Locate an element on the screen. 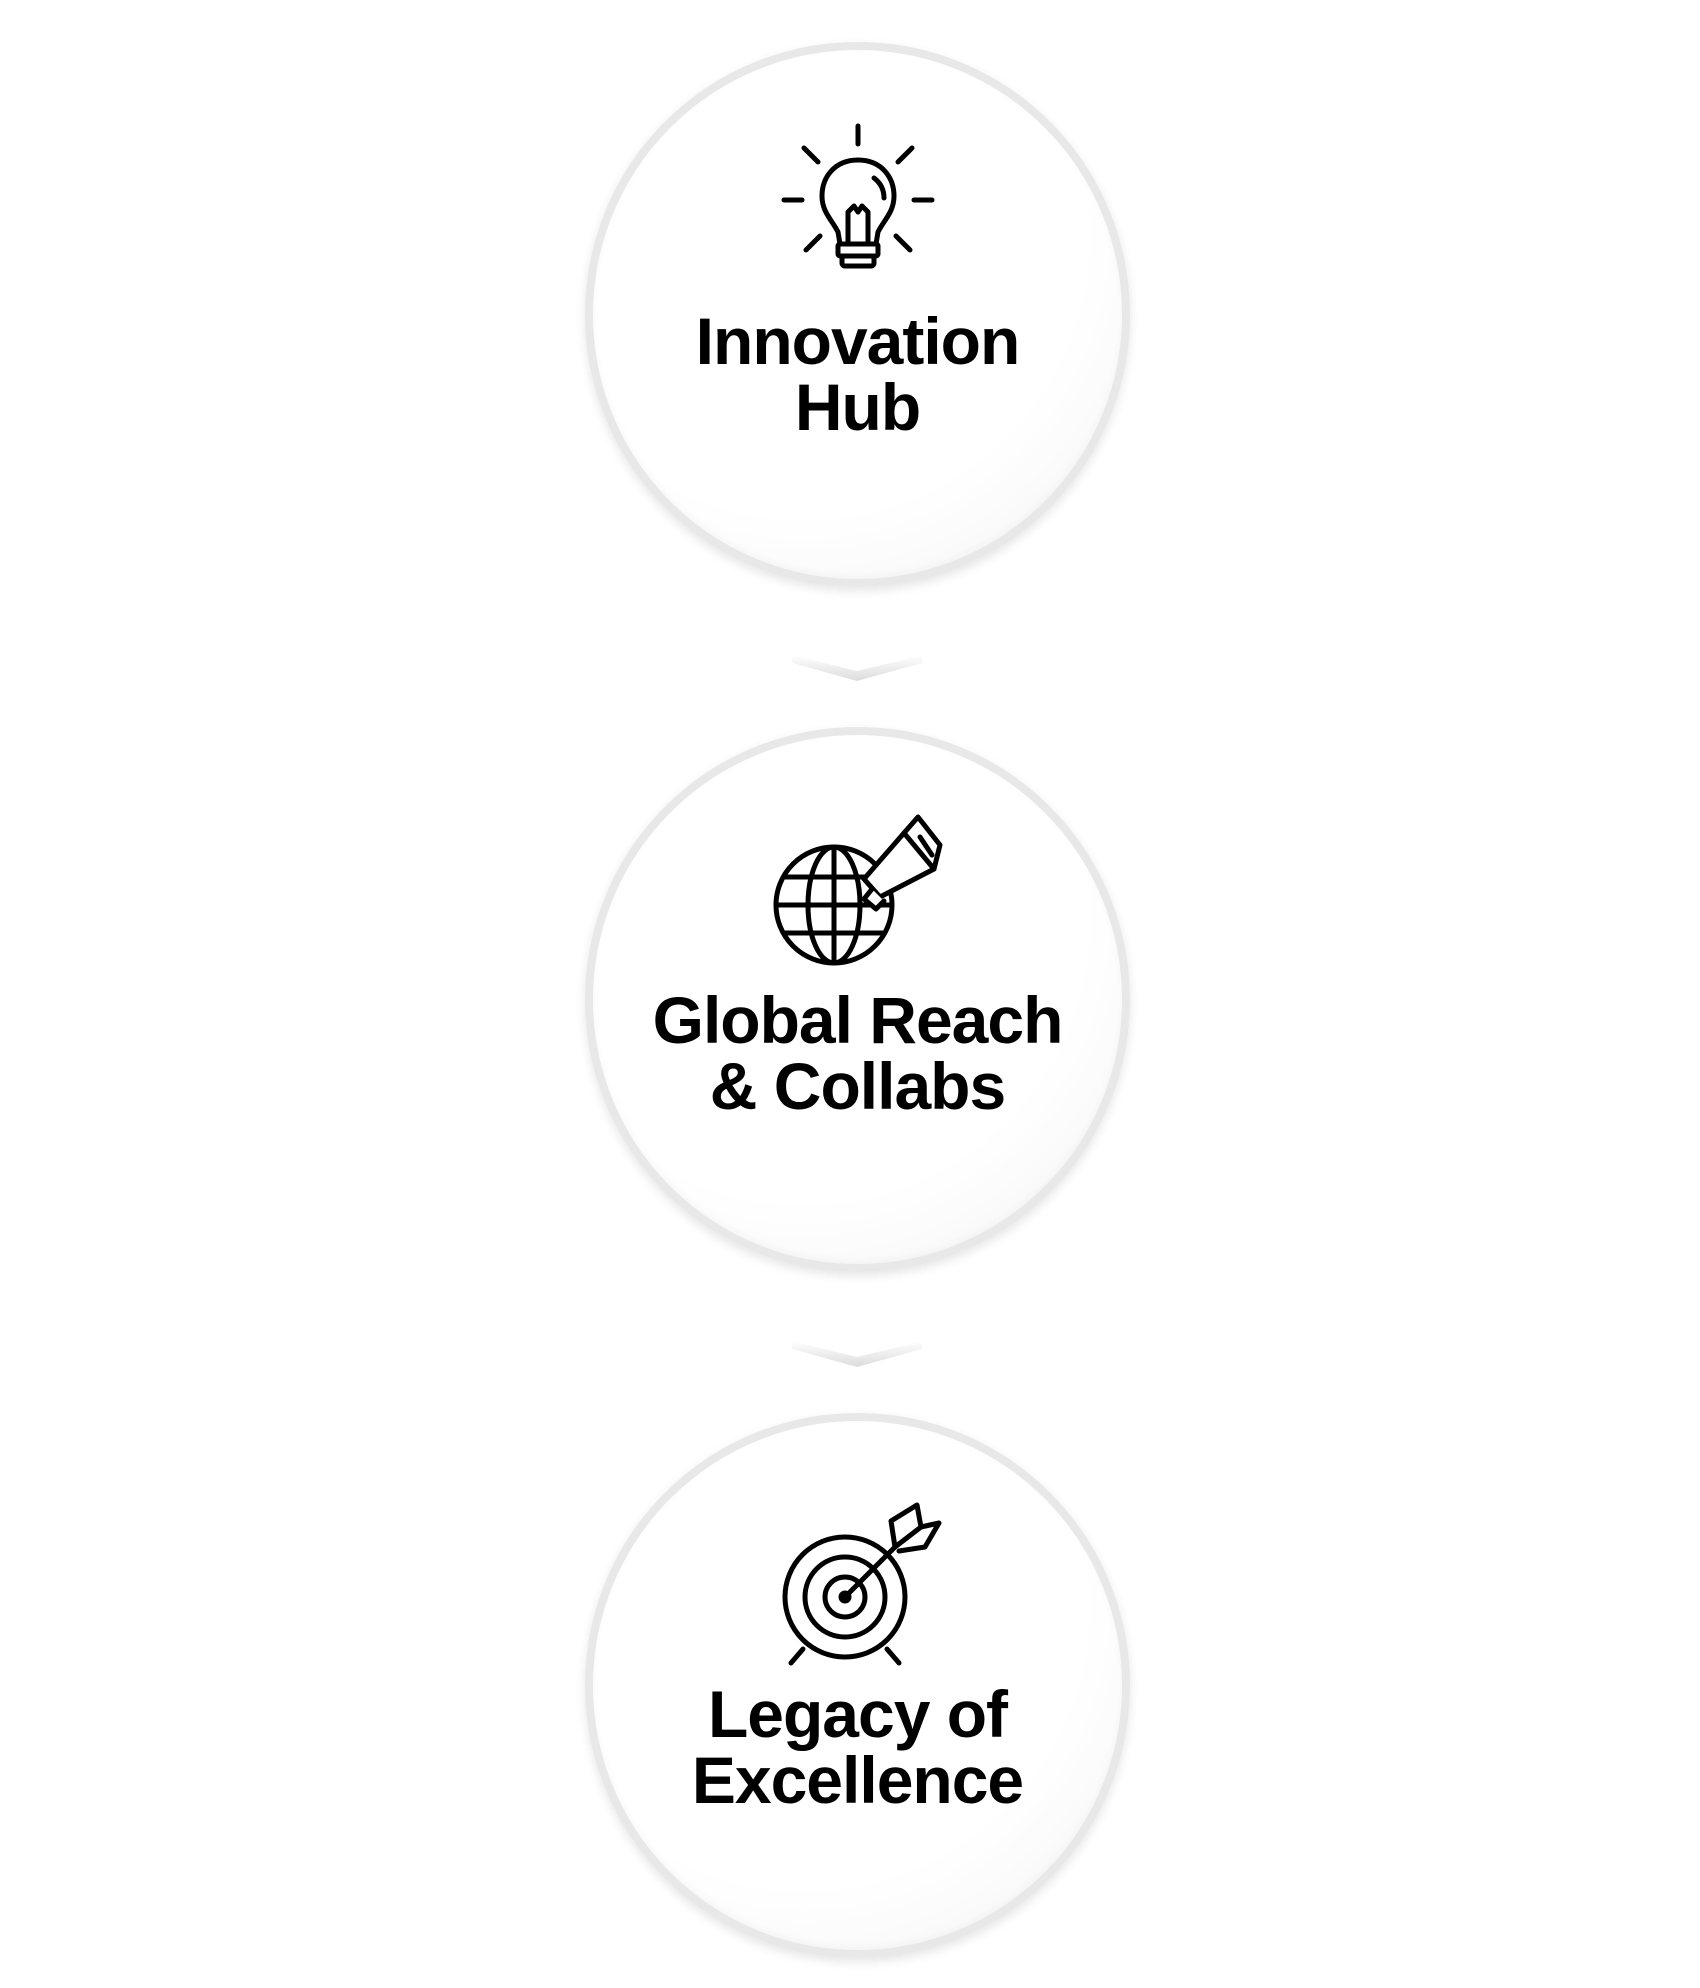 The height and width of the screenshot is (1988, 1700). lightbulb-icon is located at coordinates (857, 196).